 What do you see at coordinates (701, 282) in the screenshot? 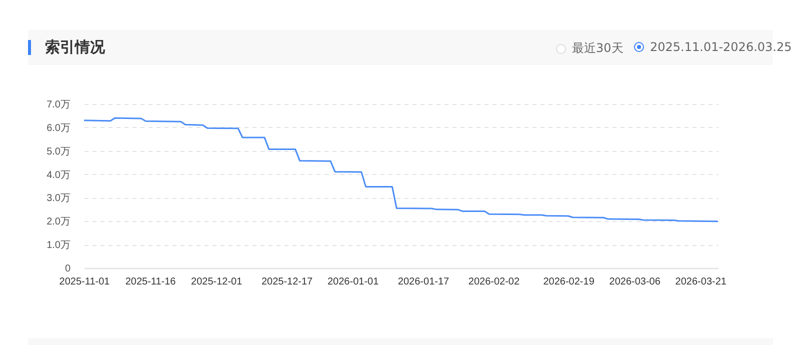
I see `x-tick-label: 2026-03-21` at bounding box center [701, 282].